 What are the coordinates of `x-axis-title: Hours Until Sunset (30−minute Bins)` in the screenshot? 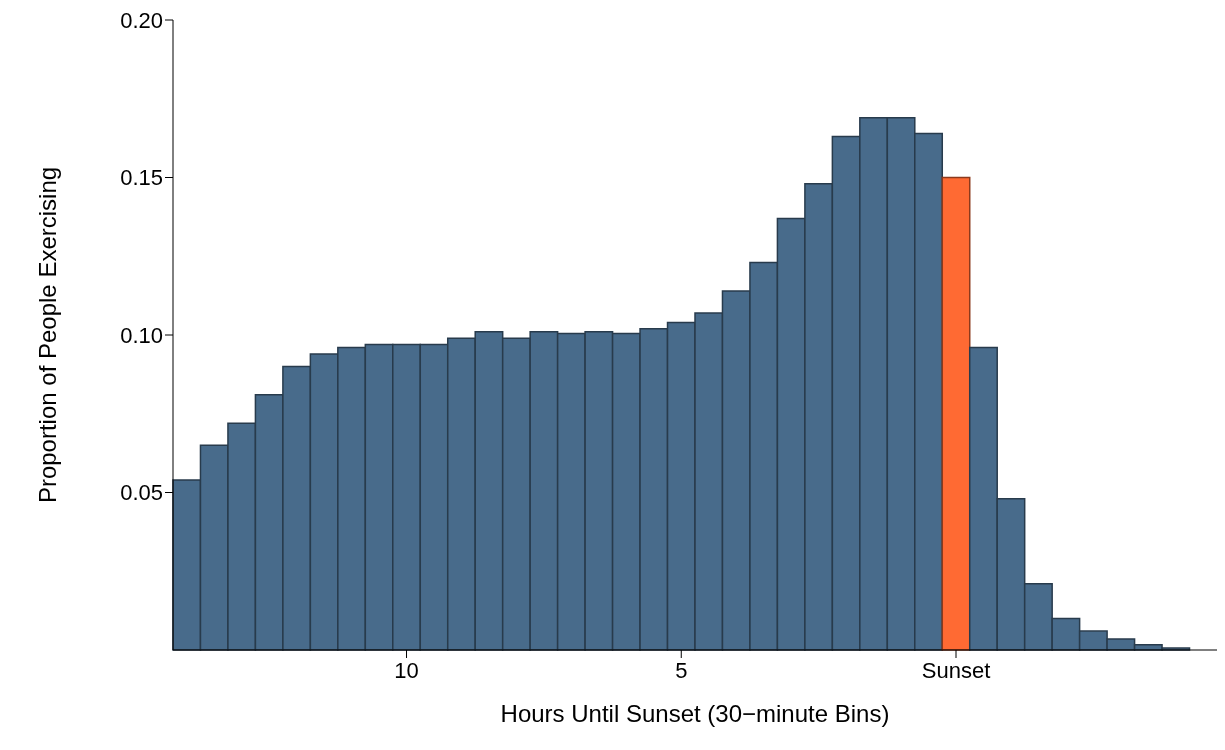 It's located at (695, 713).